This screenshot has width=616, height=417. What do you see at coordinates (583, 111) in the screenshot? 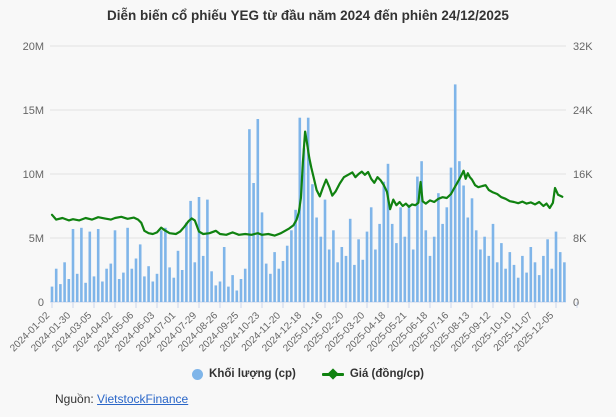
I see `y-right-tick-label: 24K` at bounding box center [583, 111].